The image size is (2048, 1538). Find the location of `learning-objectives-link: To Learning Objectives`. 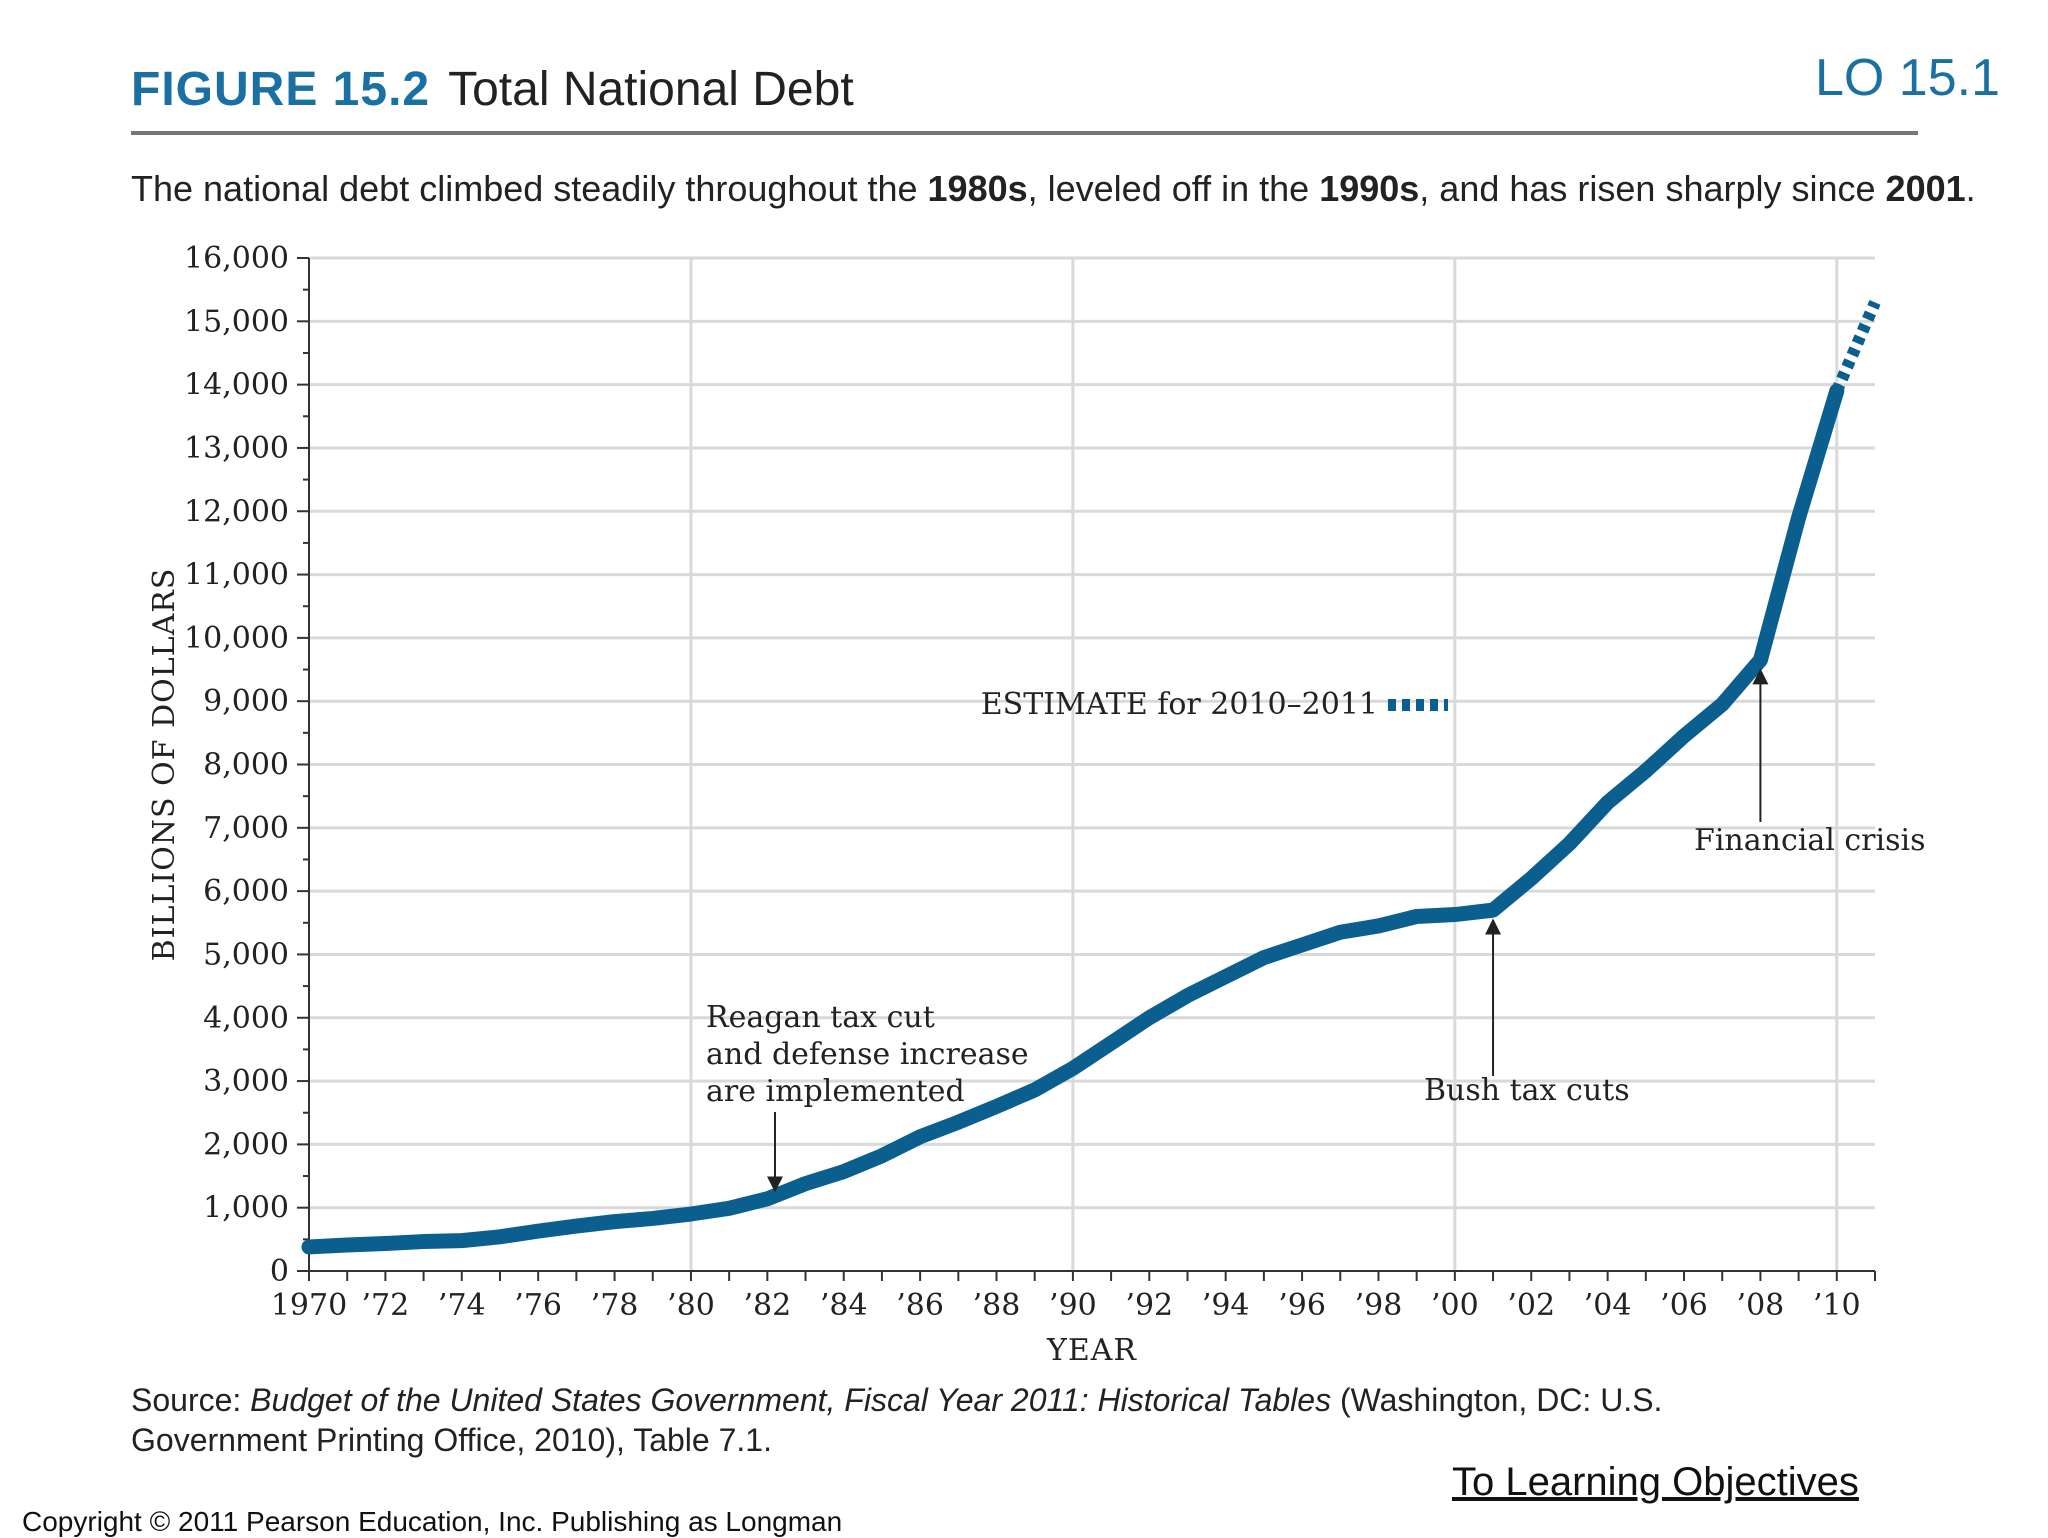

learning-objectives-link: To Learning Objectives is located at coordinates (1655, 1482).